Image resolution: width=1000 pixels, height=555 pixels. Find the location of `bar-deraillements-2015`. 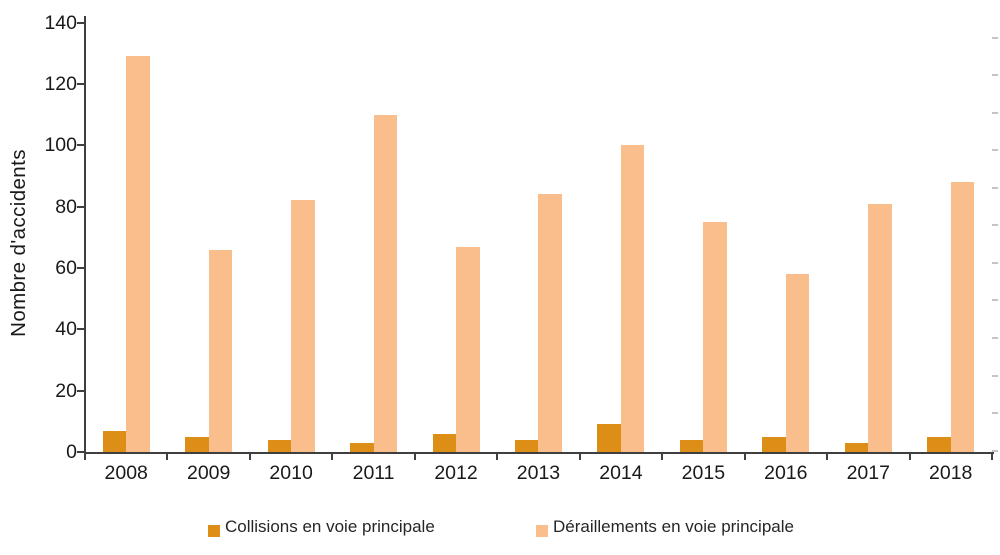

bar-deraillements-2015 is located at coordinates (715, 336).